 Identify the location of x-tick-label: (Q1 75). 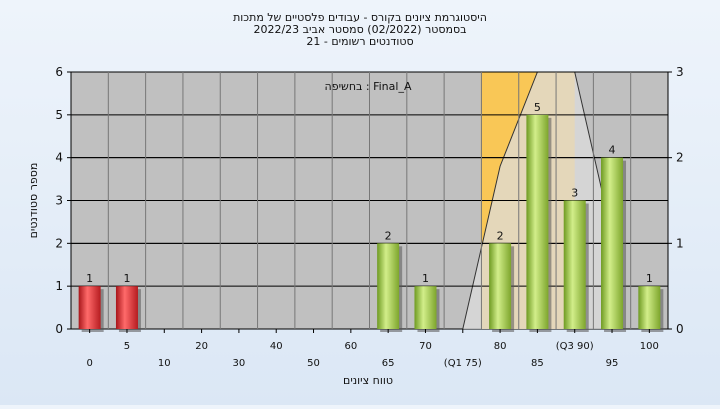
(463, 363).